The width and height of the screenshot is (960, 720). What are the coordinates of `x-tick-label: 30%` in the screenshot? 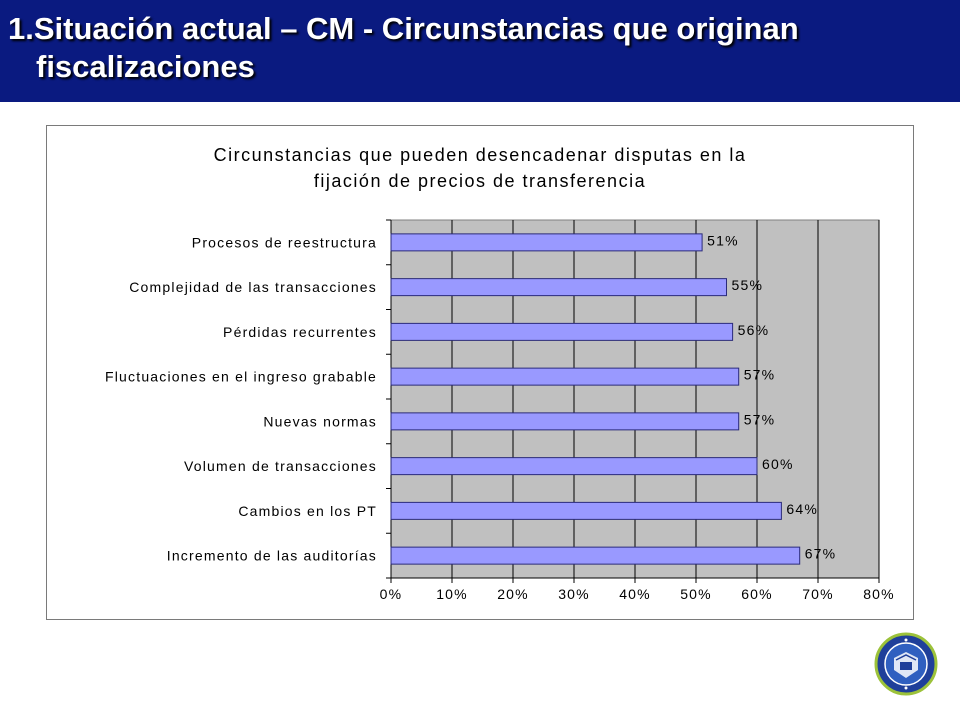 It's located at (574, 594).